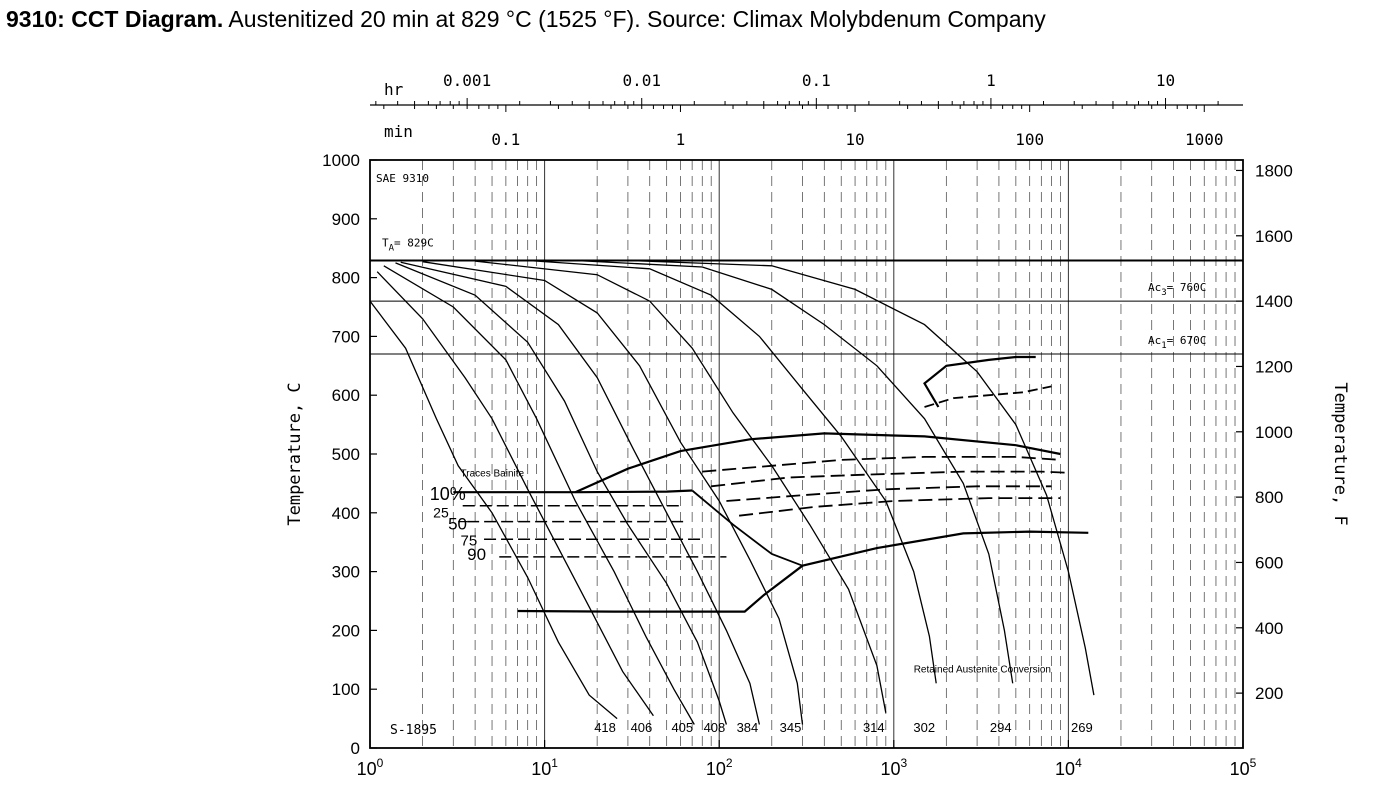 This screenshot has height=786, width=1380. Describe the element at coordinates (544, 767) in the screenshot. I see `x-tick-label: 10¹` at that location.